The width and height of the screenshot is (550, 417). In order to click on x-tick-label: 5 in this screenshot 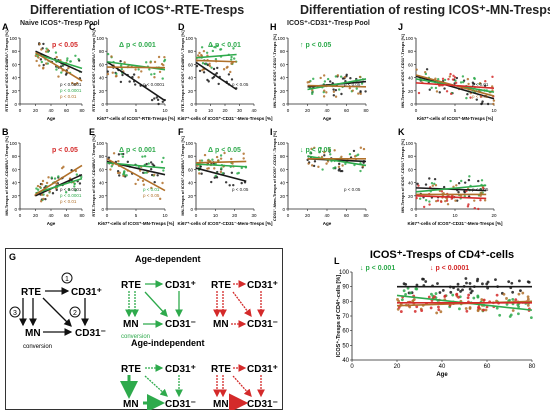, I will do `click(455, 110)`.